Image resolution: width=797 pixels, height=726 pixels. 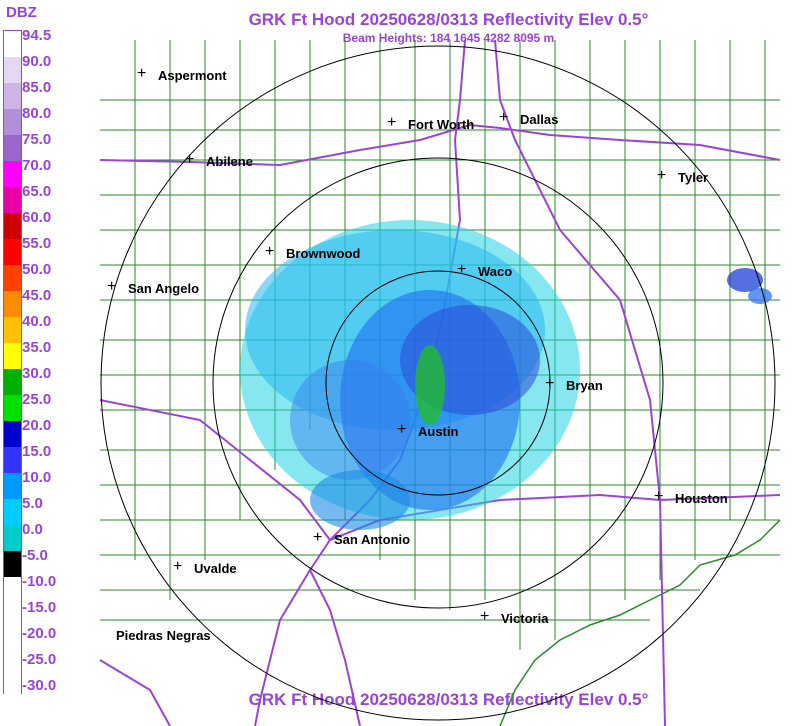 What do you see at coordinates (37, 165) in the screenshot?
I see `legend-level-label: 70.0` at bounding box center [37, 165].